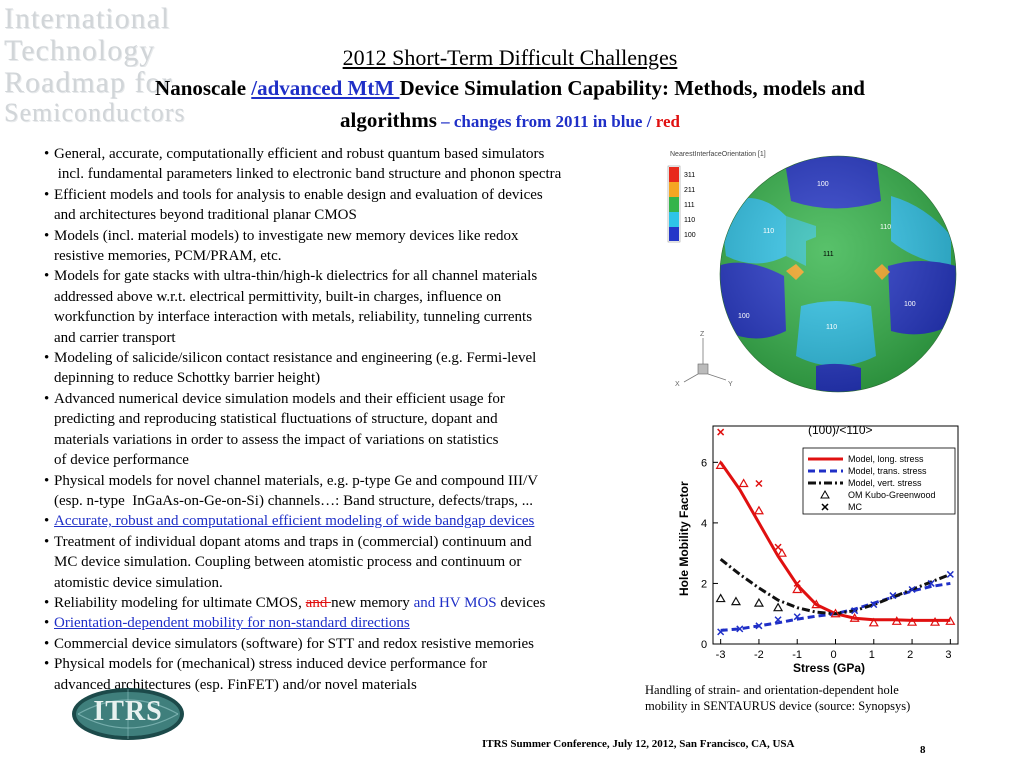 This screenshot has height=768, width=1024. What do you see at coordinates (168, 256) in the screenshot?
I see `bullet-line: resistive memories, PCM/PRAM, etc.` at bounding box center [168, 256].